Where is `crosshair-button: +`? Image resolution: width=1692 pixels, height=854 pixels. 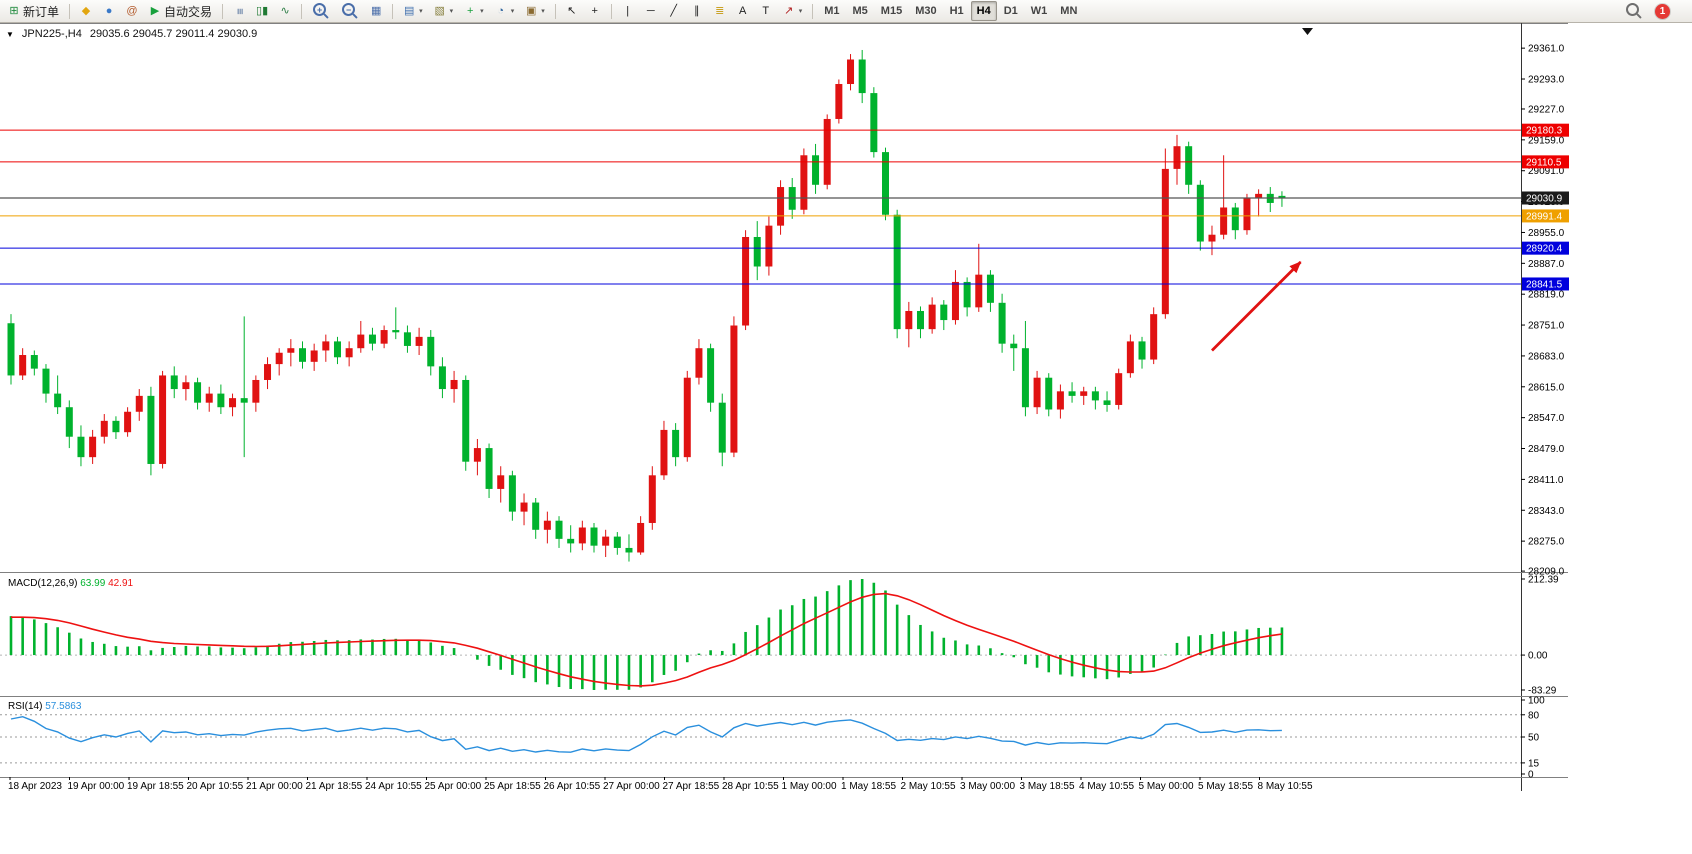
crosshair-button: + is located at coordinates (595, 11).